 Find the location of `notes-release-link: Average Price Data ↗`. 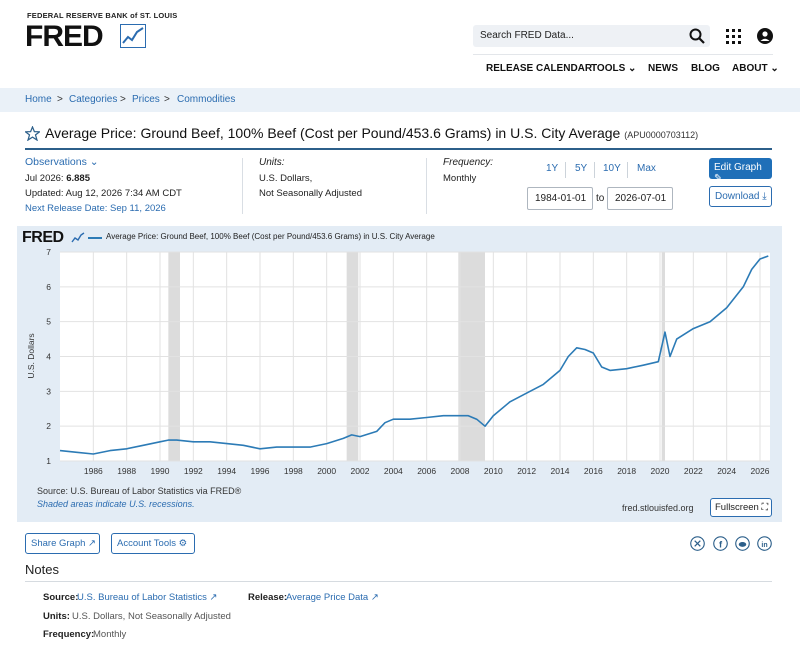

notes-release-link: Average Price Data ↗ is located at coordinates (332, 597).